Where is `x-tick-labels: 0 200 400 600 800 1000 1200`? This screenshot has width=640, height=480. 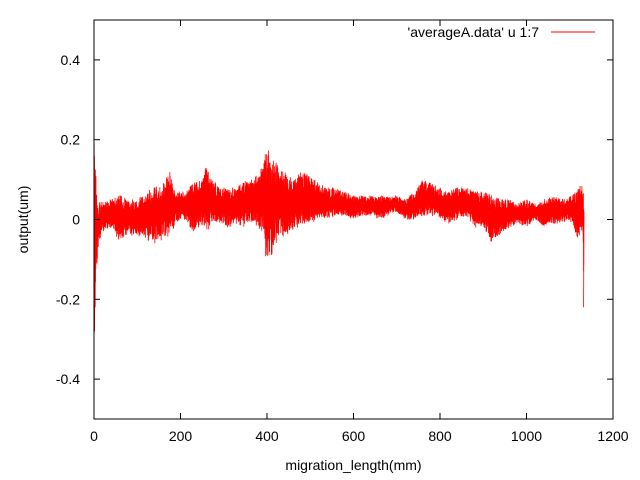 x-tick-labels: 0 200 400 600 800 1000 1200 is located at coordinates (359, 436).